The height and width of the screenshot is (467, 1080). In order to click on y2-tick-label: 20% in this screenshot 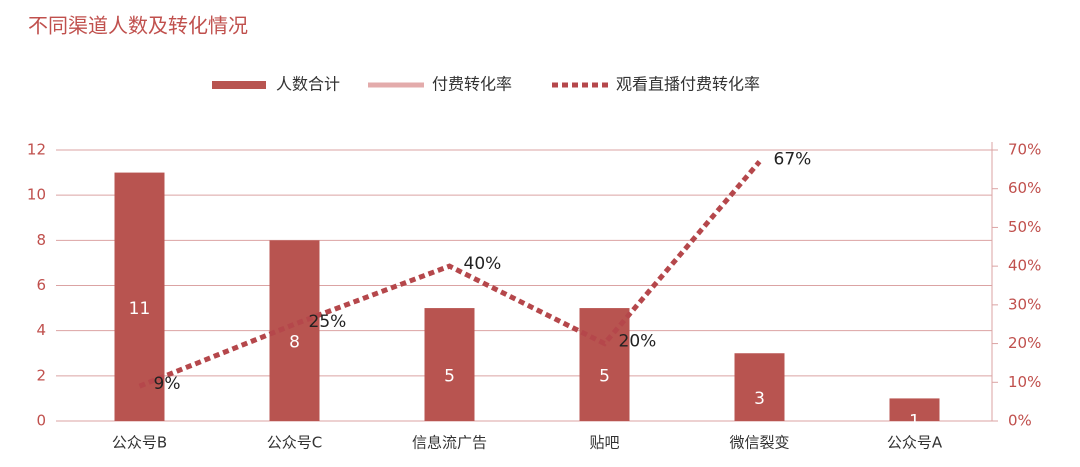, I will do `click(1024, 343)`.